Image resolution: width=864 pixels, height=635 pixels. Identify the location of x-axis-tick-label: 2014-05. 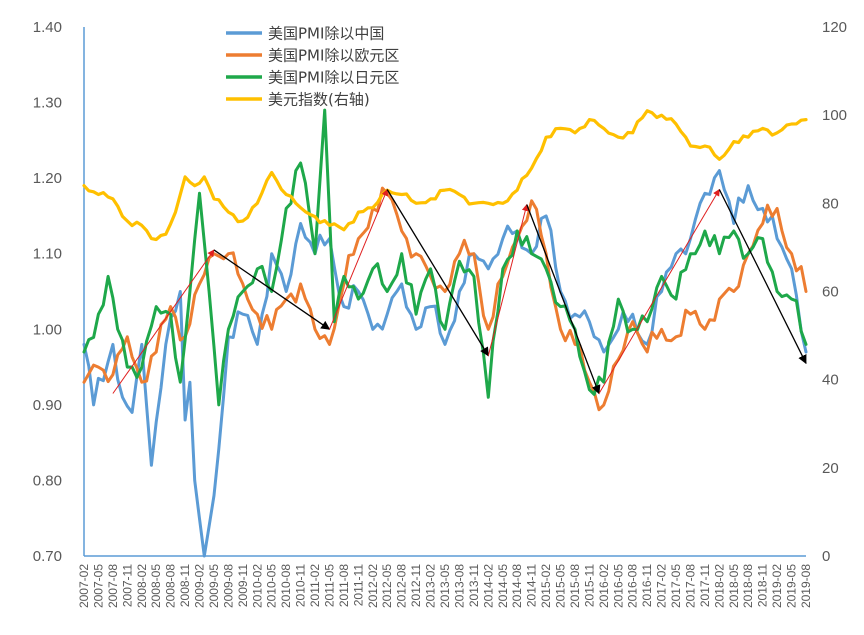
(503, 586).